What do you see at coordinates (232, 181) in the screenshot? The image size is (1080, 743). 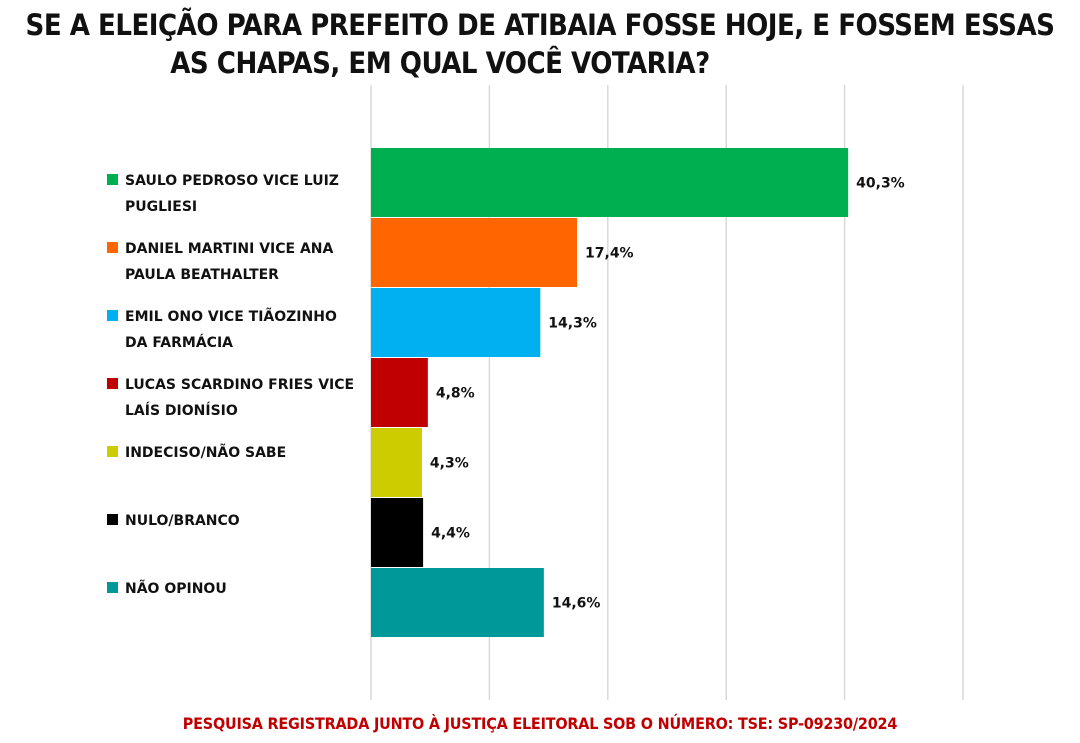 I see `legend-label: SAULO PEDROSO VICE LUIZ` at bounding box center [232, 181].